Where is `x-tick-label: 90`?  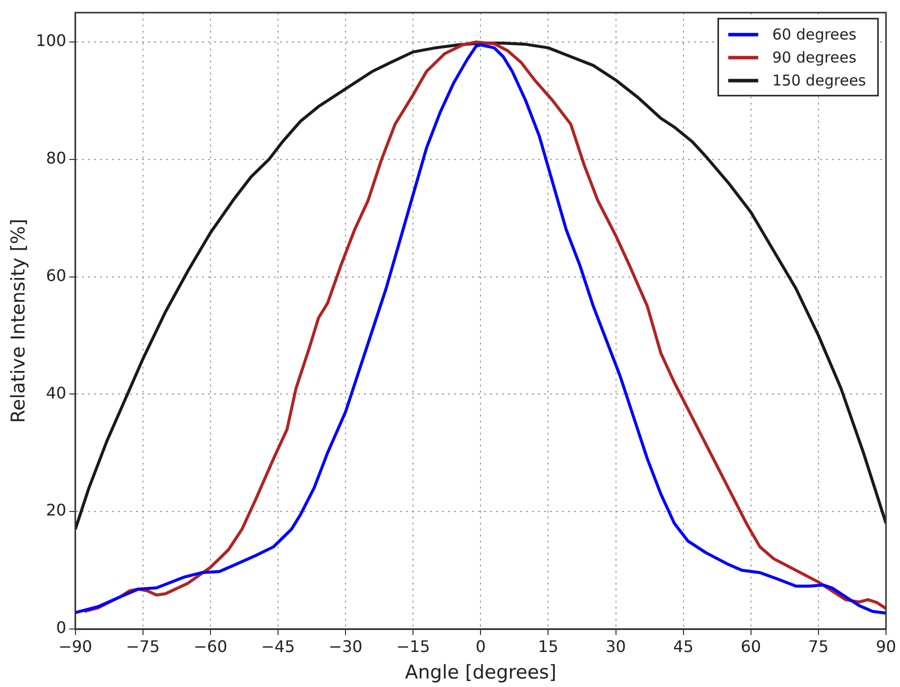
x-tick-label: 90 is located at coordinates (886, 646).